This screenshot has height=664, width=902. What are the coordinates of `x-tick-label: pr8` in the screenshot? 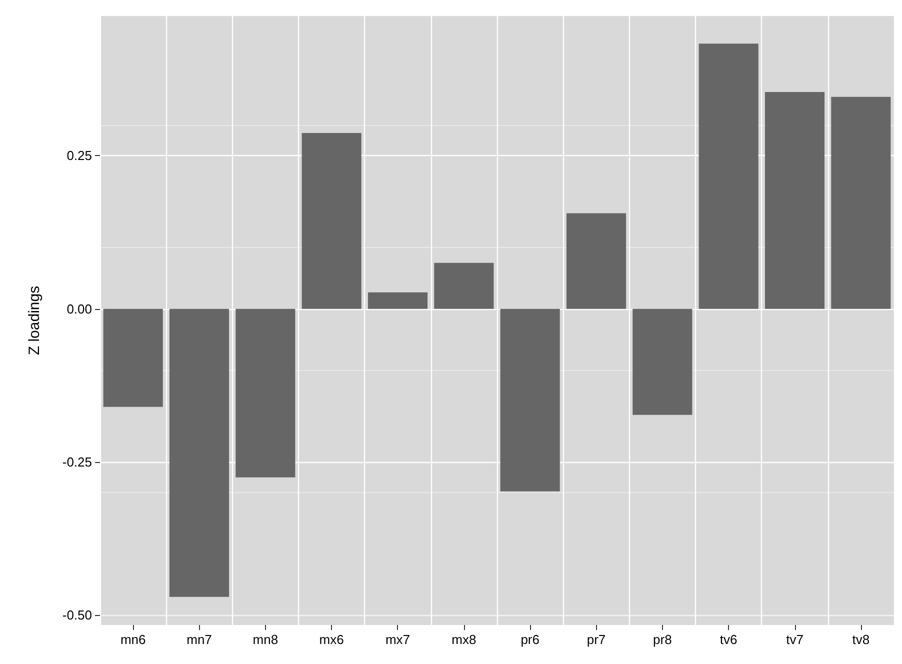 It's located at (662, 639).